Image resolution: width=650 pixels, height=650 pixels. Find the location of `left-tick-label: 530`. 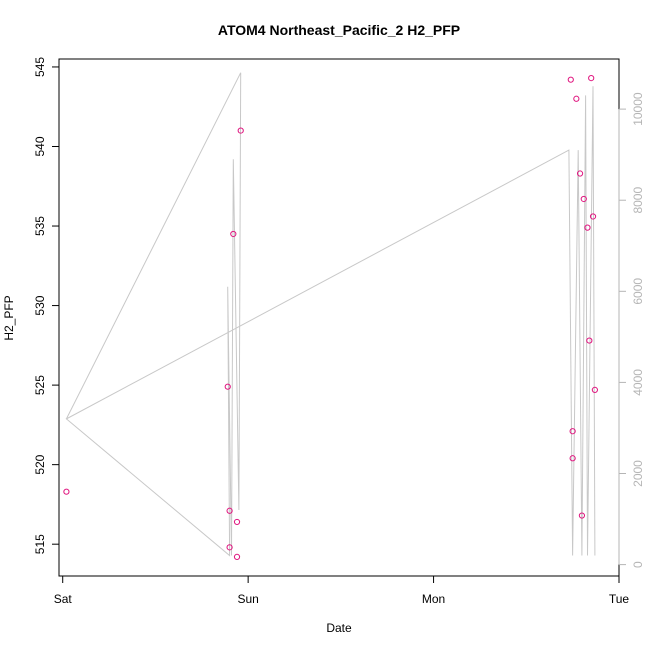

left-tick-label: 530 is located at coordinates (40, 305).